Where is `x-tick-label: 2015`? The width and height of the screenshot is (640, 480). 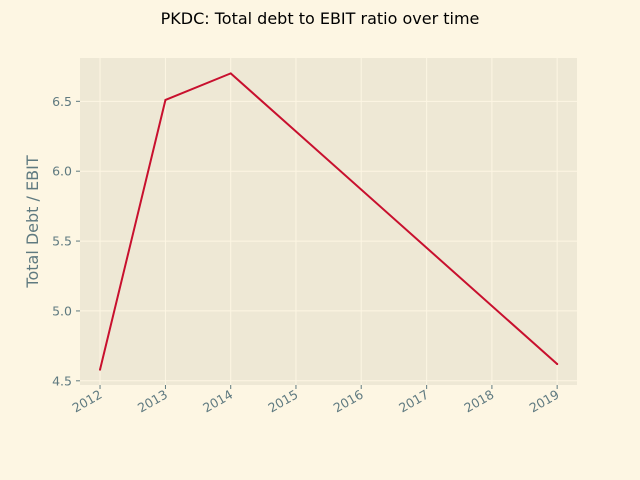
x-tick-label: 2015 is located at coordinates (282, 401).